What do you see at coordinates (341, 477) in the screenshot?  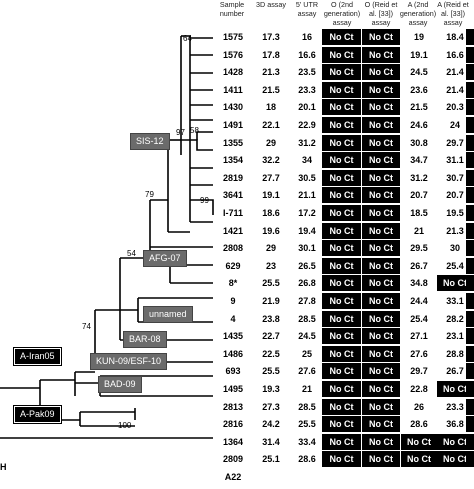 I see `table-cell-o2` at bounding box center [341, 477].